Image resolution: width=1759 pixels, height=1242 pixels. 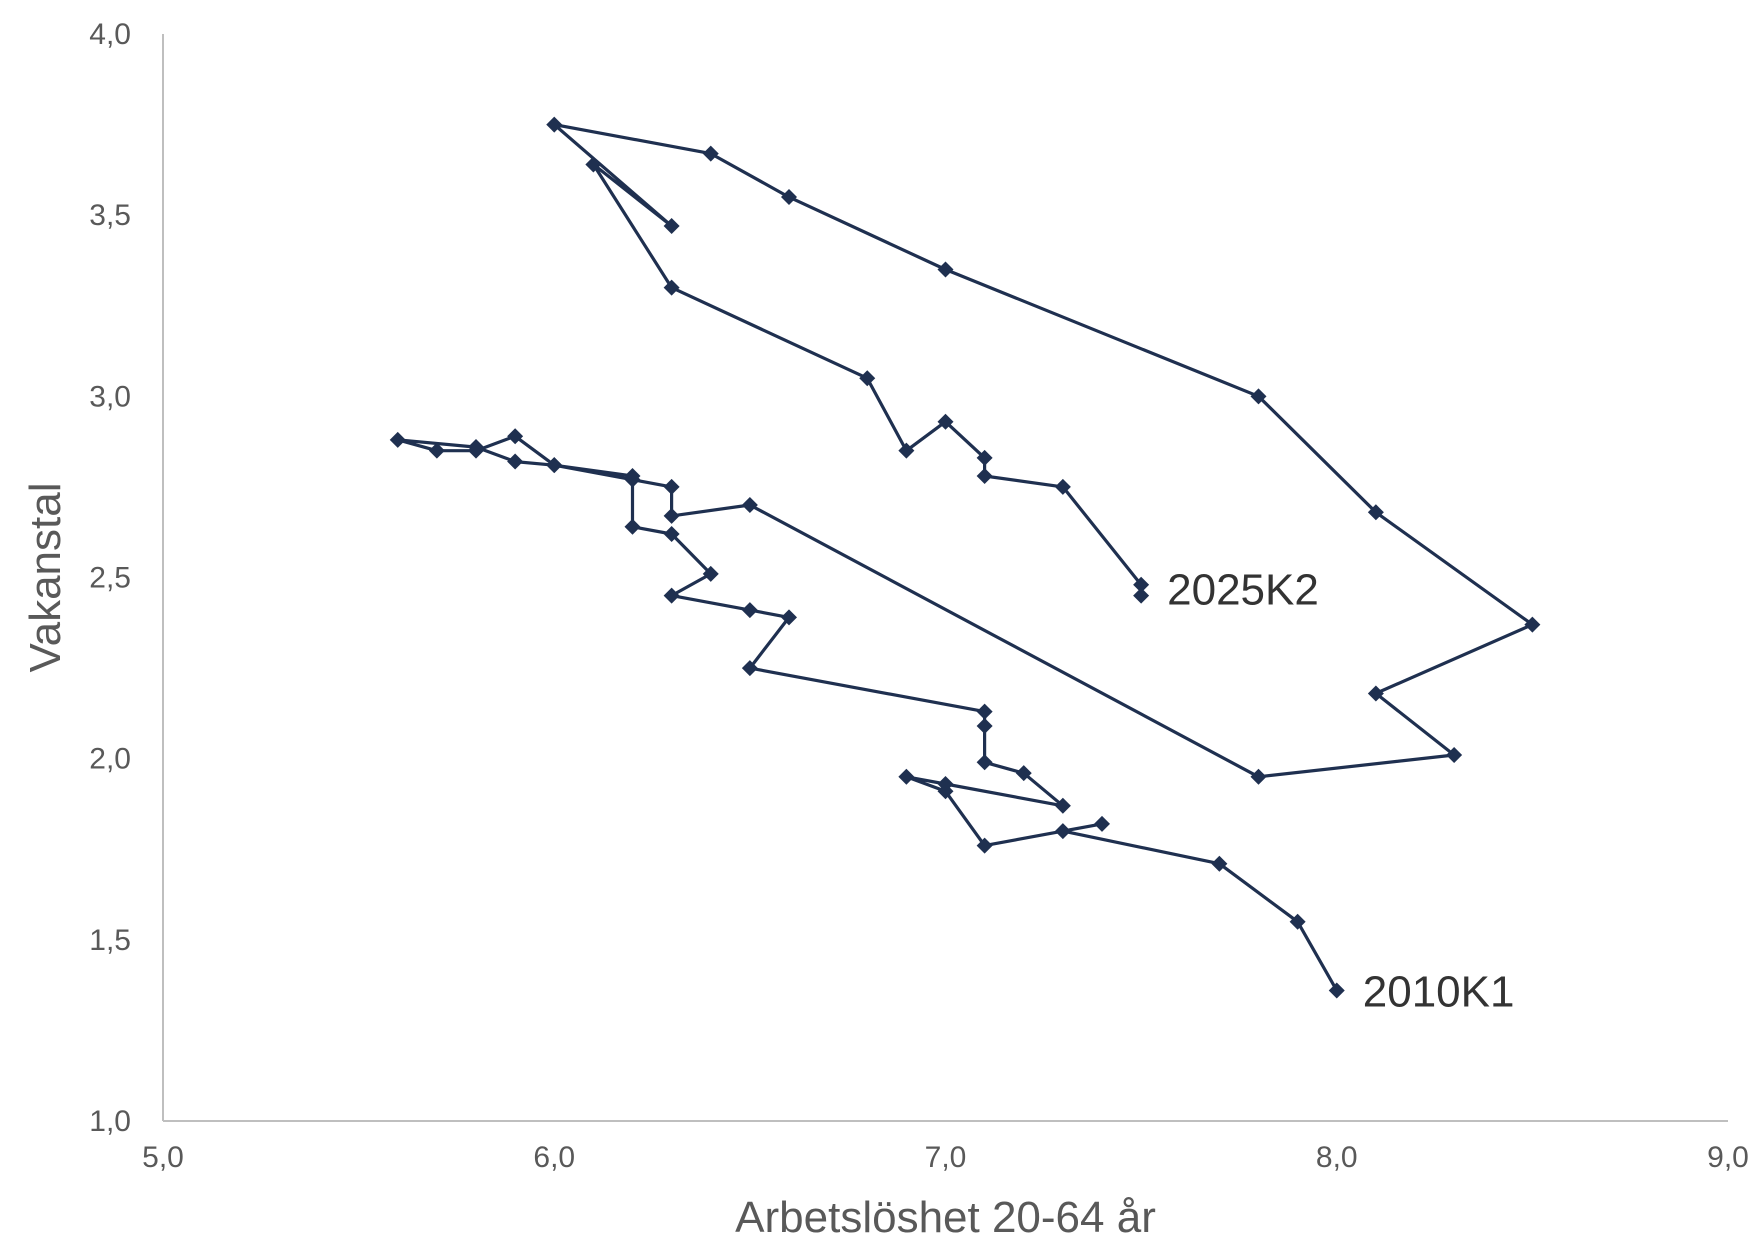 I want to click on x-axis-title: Arbetslöshet 20-64 år, so click(x=945, y=1217).